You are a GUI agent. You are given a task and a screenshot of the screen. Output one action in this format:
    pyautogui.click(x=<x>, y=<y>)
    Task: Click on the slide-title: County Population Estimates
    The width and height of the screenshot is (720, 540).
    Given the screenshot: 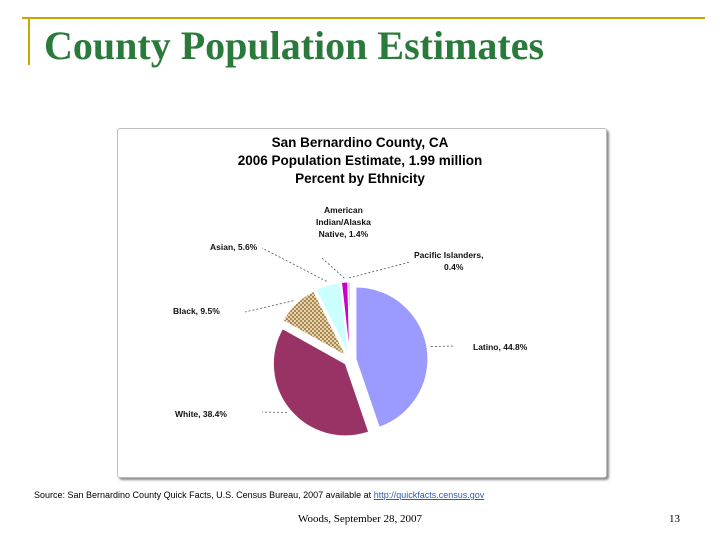 What is the action you would take?
    pyautogui.click(x=294, y=45)
    